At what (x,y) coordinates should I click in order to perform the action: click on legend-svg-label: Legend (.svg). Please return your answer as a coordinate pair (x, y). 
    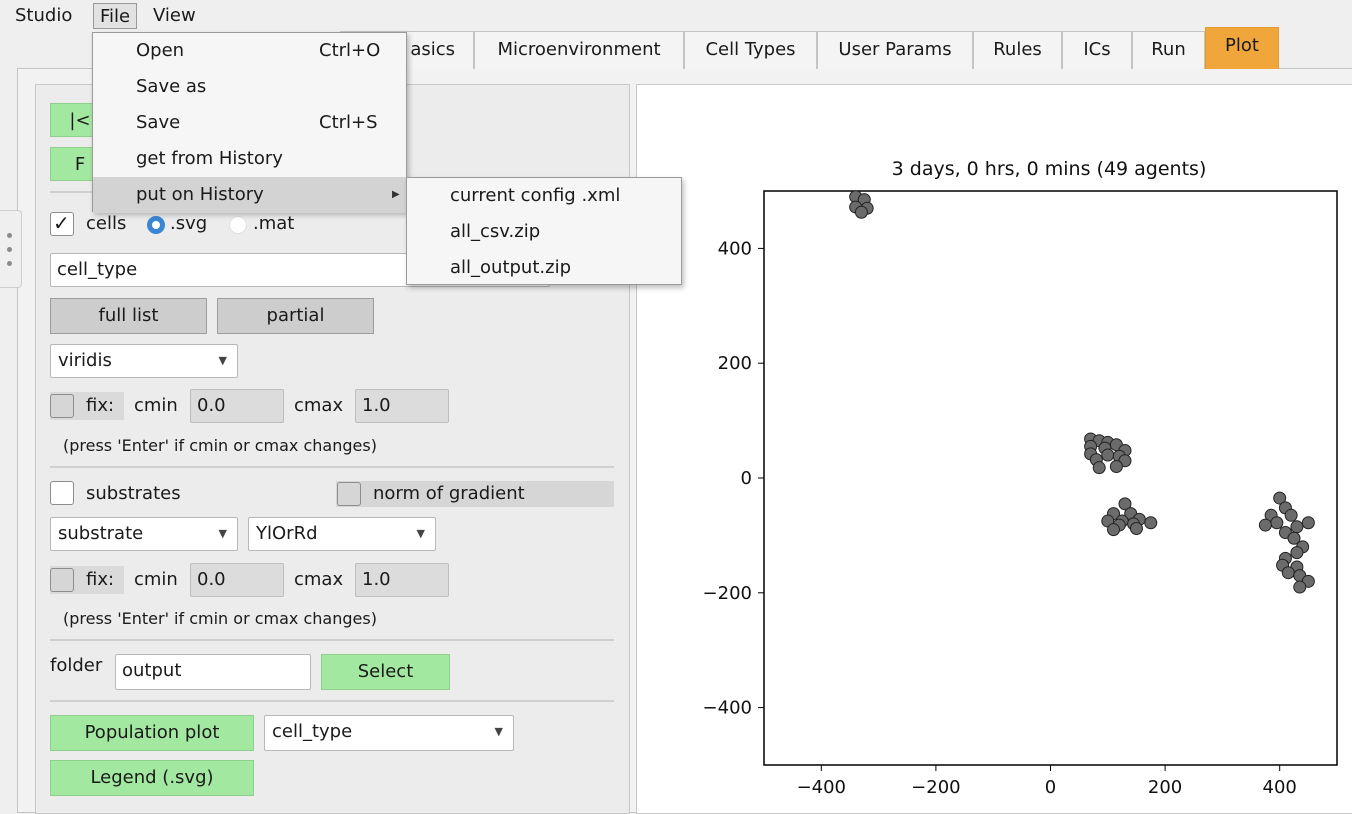
    Looking at the image, I should click on (152, 777).